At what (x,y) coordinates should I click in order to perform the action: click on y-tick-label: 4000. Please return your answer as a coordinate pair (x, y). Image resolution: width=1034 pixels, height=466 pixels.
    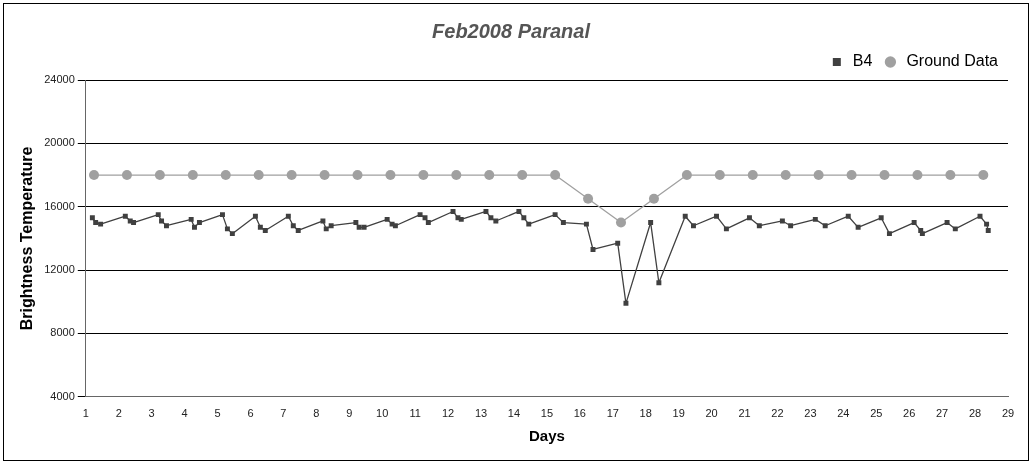
    Looking at the image, I should click on (62, 395).